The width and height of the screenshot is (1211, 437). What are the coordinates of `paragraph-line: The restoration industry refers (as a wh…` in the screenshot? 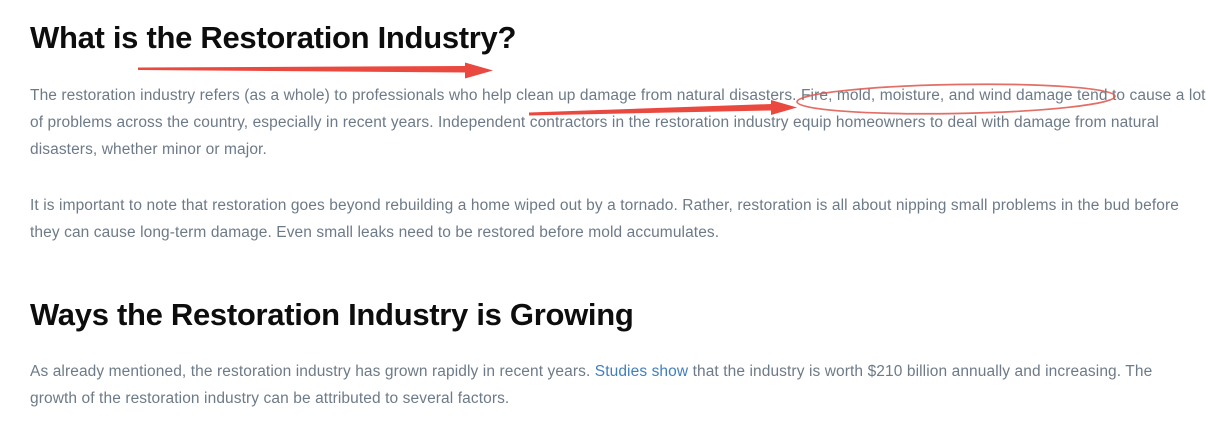 It's located at (618, 95).